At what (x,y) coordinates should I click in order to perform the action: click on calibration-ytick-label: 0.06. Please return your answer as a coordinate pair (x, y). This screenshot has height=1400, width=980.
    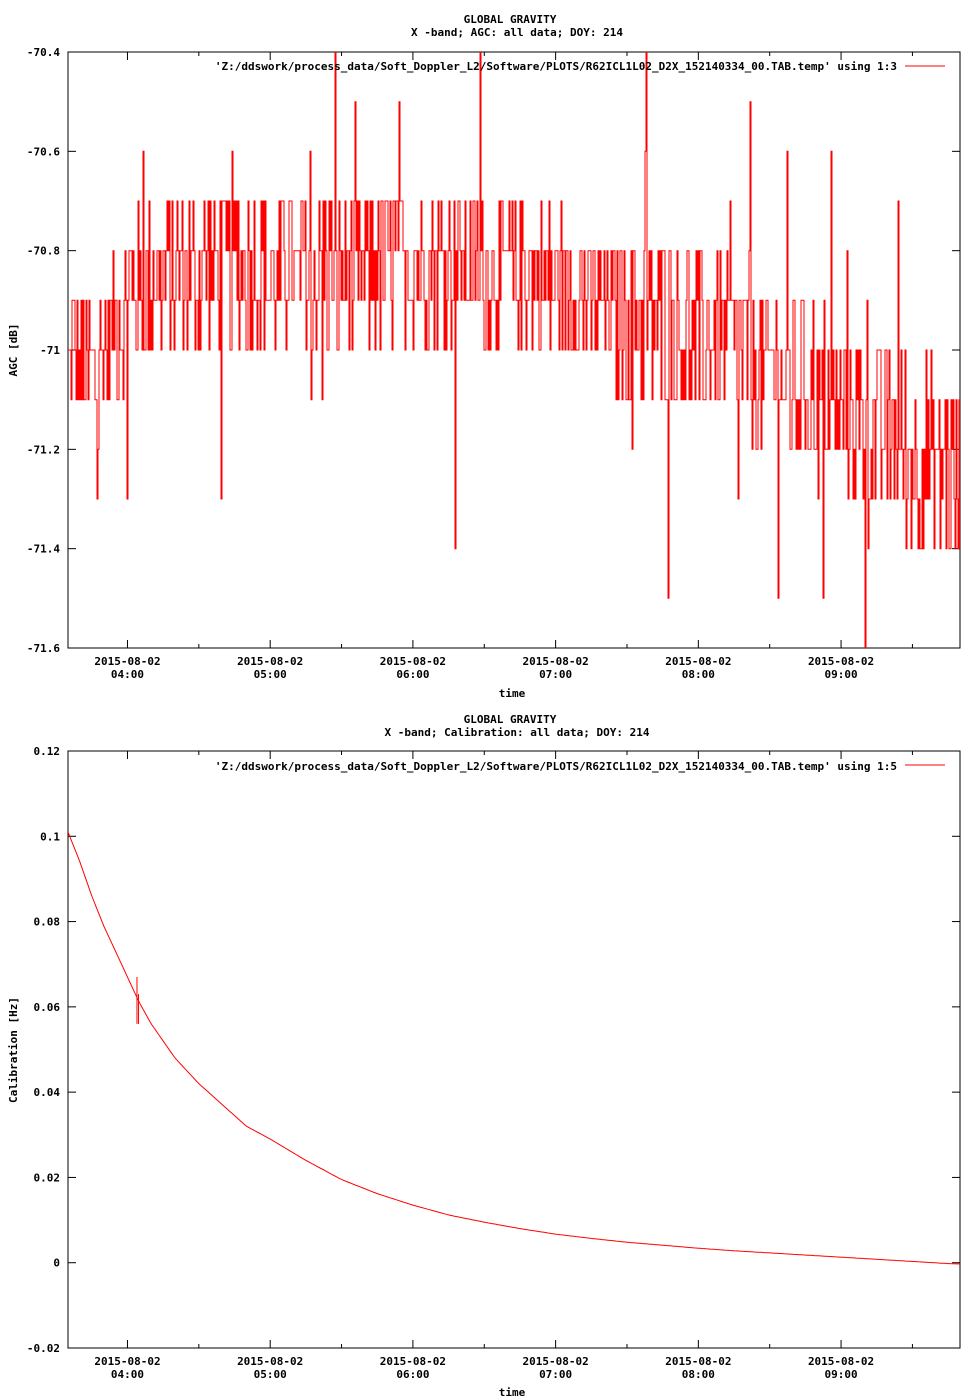
    Looking at the image, I should click on (47, 1007).